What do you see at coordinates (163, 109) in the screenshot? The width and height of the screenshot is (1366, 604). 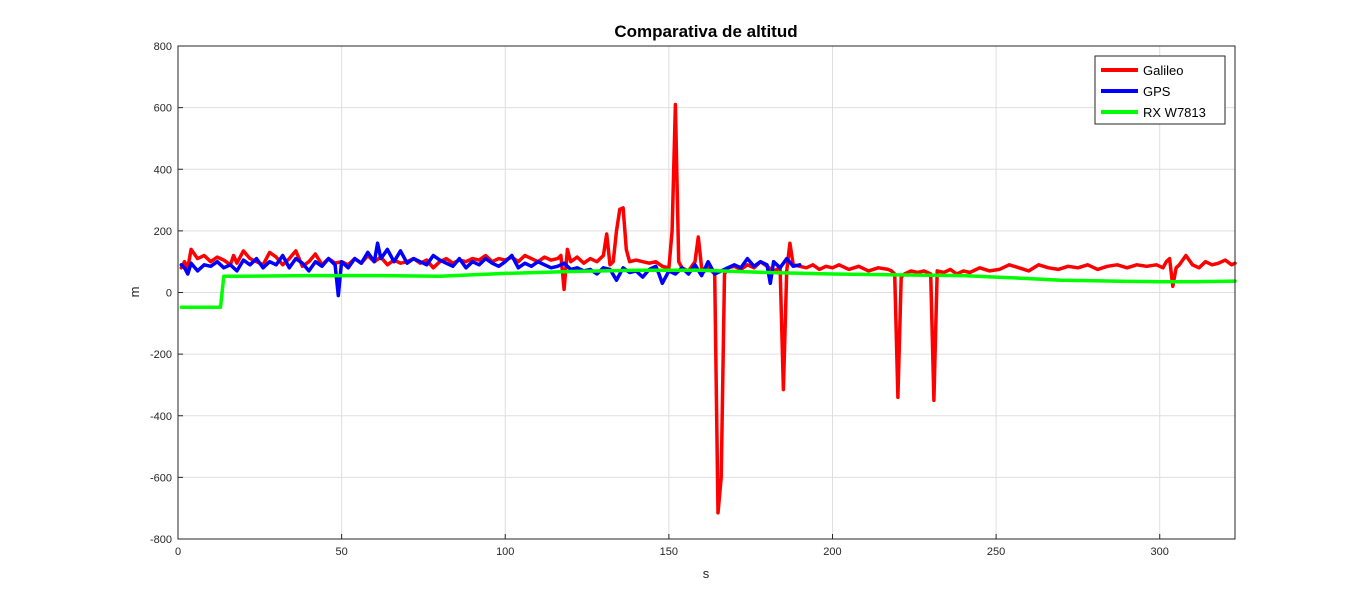 I see `y-tick-label: 600` at bounding box center [163, 109].